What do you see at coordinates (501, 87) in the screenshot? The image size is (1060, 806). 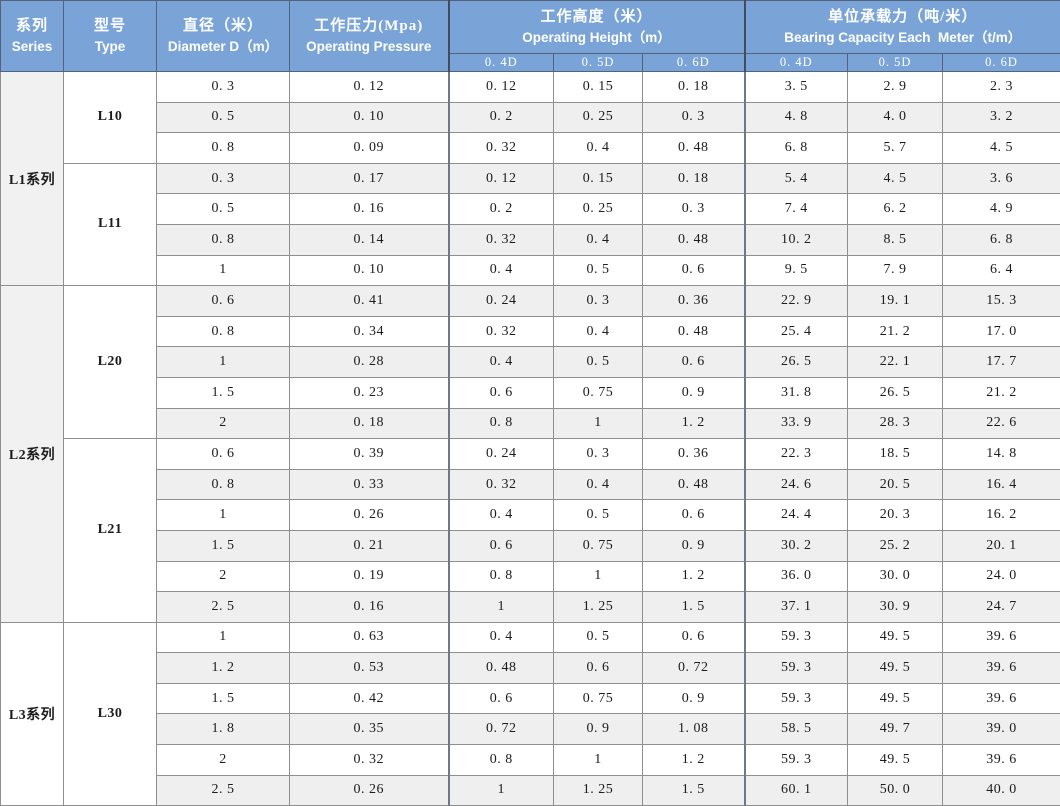 I see `value-cell: 0. 12` at bounding box center [501, 87].